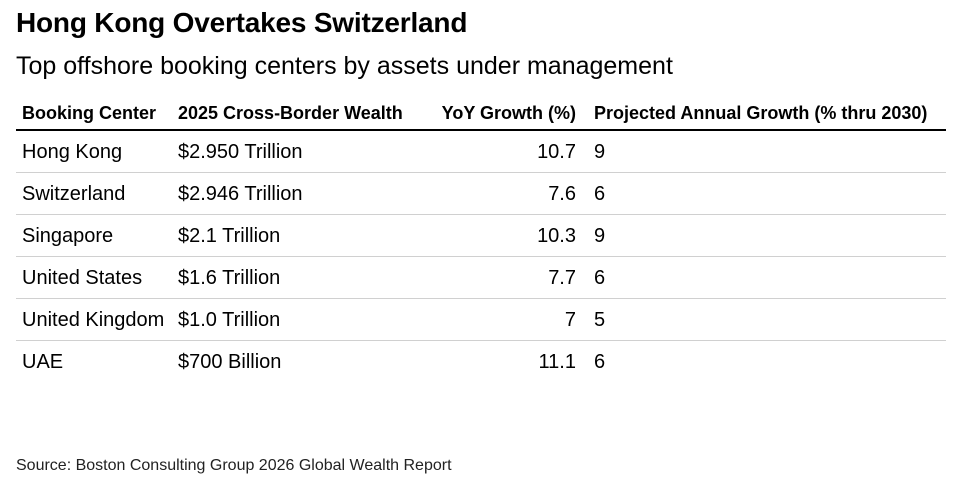  What do you see at coordinates (511, 277) in the screenshot?
I see `cell-yoy-growth: 7.7` at bounding box center [511, 277].